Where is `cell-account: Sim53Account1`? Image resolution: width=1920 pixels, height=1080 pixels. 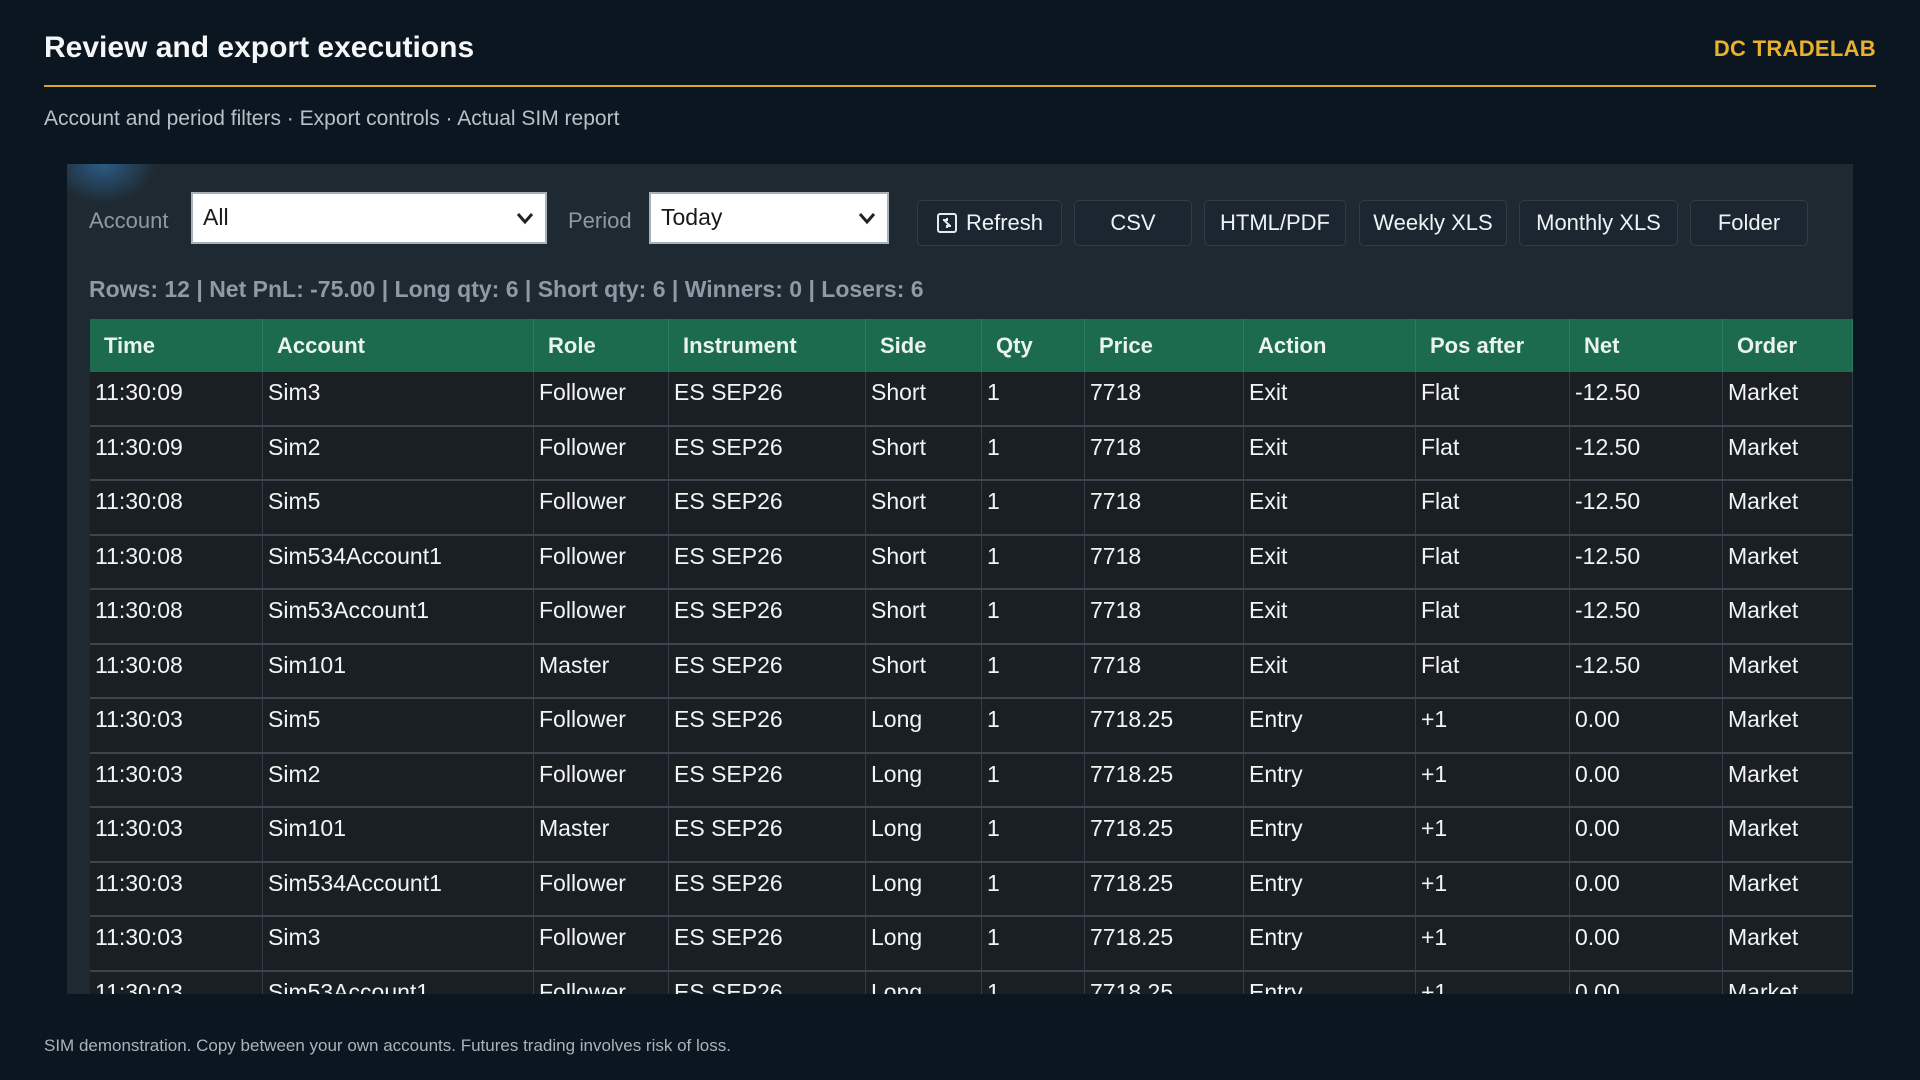
cell-account: Sim53Account1 is located at coordinates (398, 616).